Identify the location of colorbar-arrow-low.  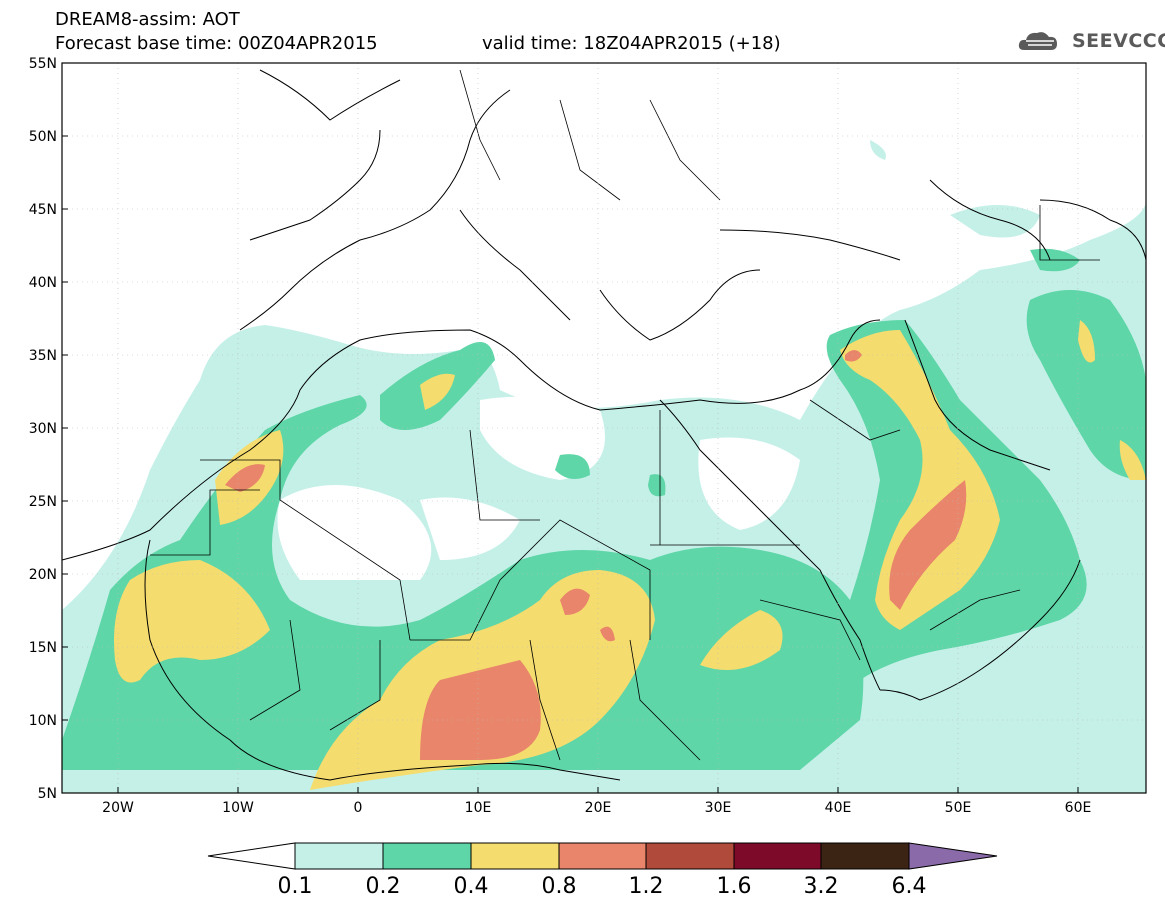
(251, 856).